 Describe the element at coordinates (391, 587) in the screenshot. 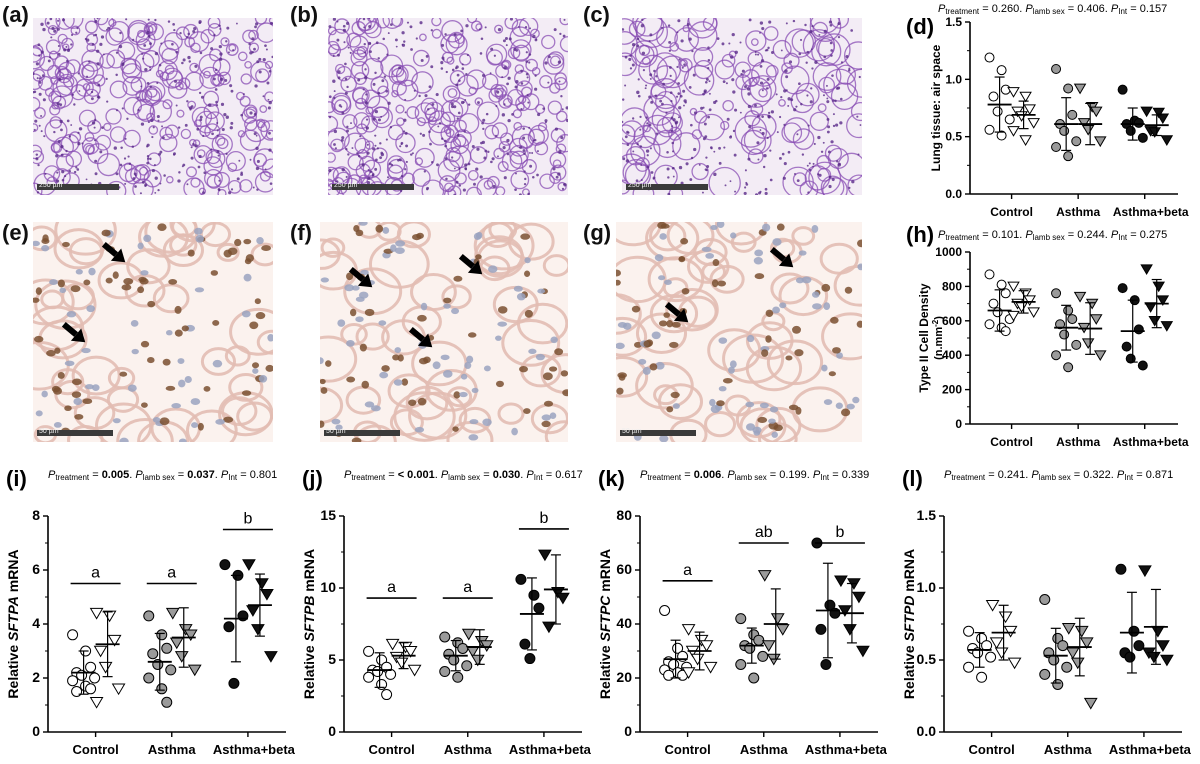

I see `significance-letter: a` at that location.